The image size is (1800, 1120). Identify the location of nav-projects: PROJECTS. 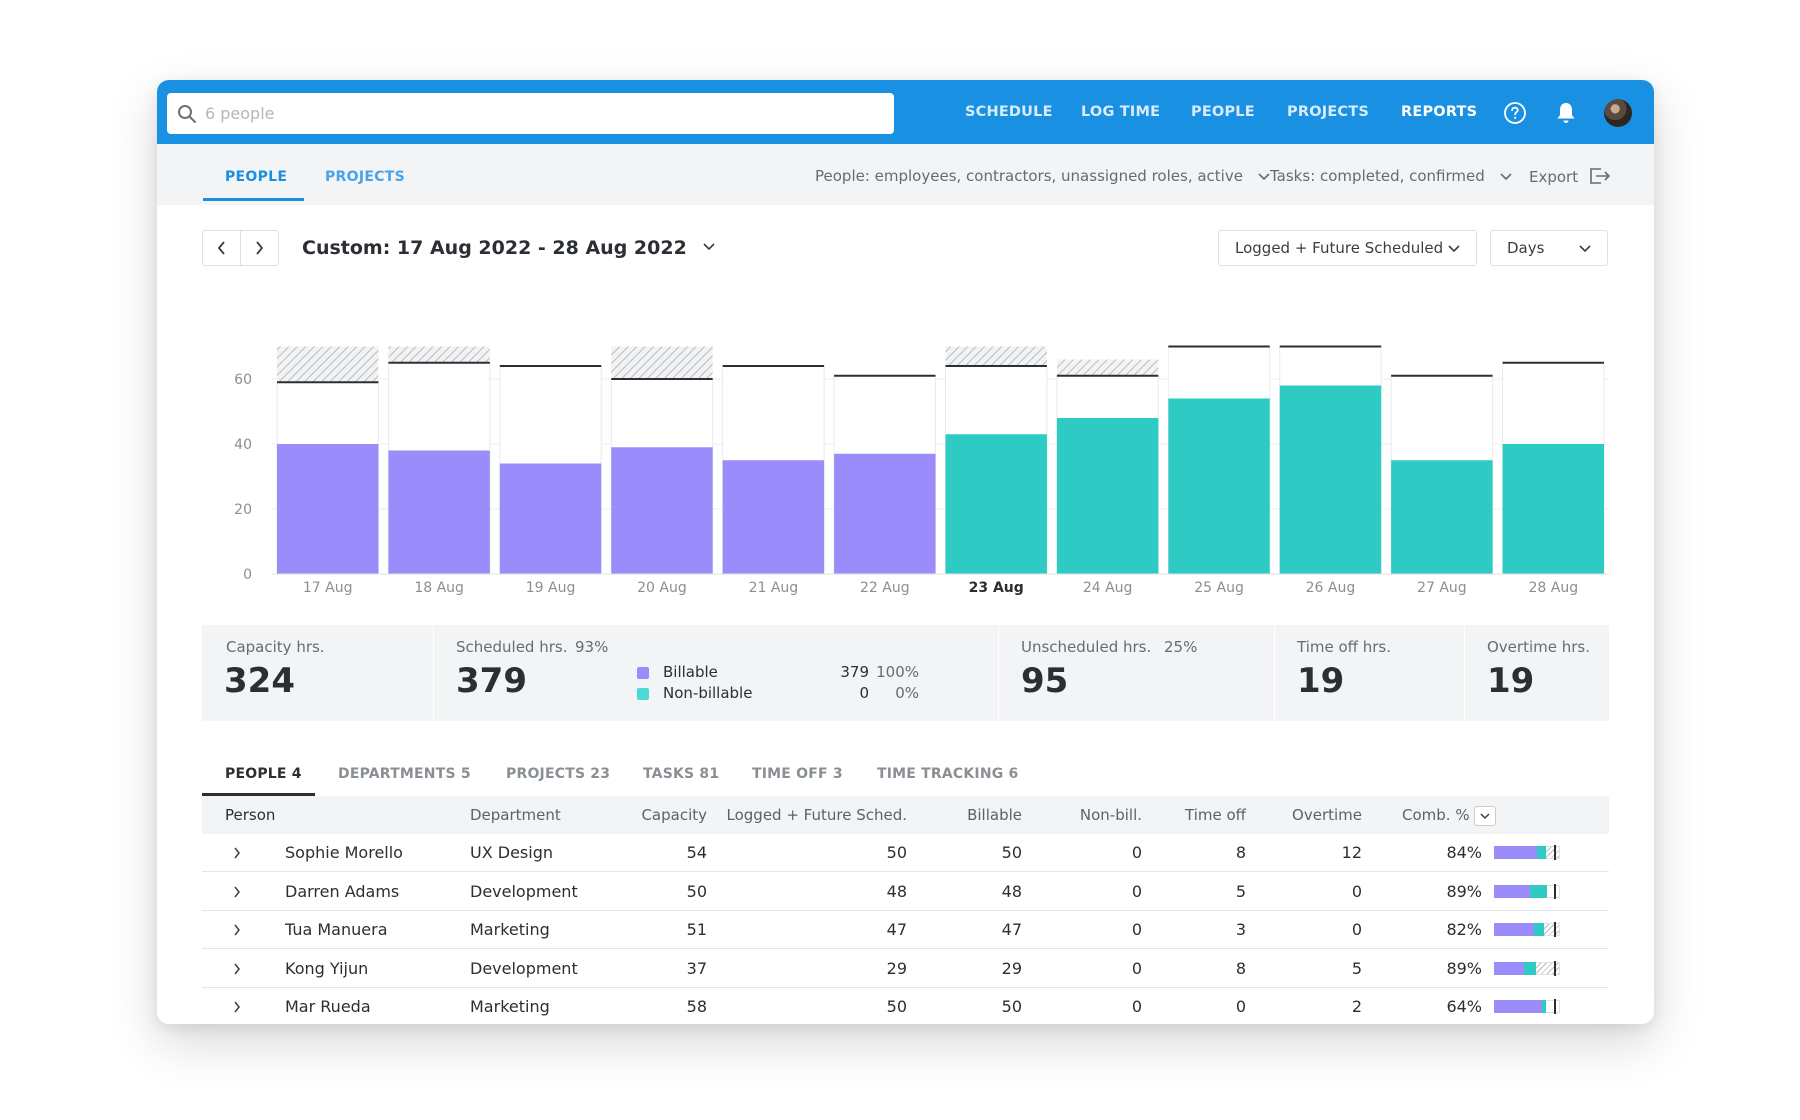
(1328, 112).